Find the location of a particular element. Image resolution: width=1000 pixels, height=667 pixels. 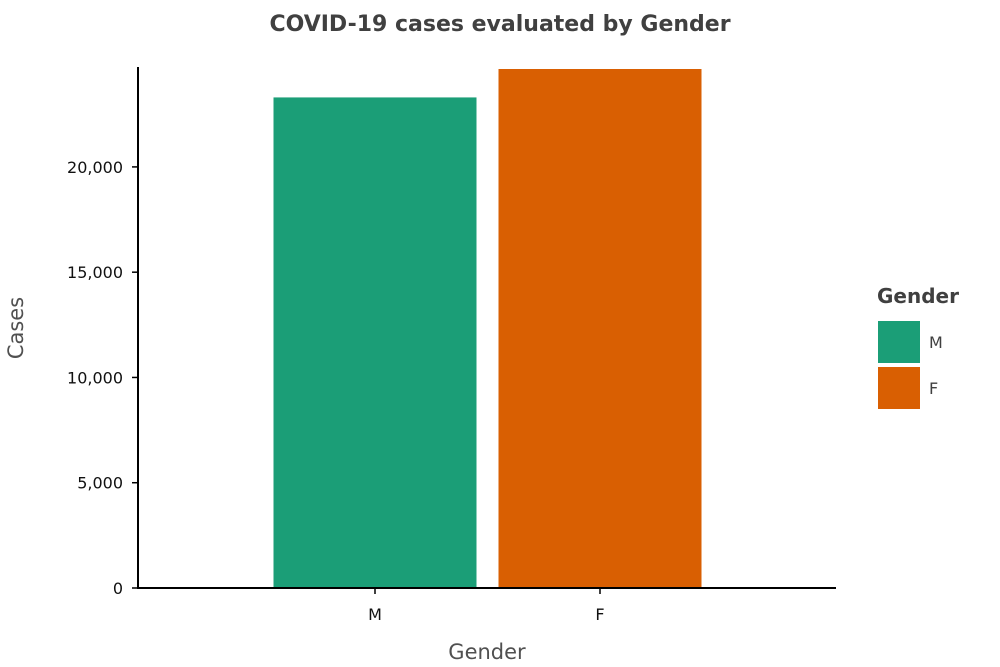

x-tick-label: M is located at coordinates (375, 614).